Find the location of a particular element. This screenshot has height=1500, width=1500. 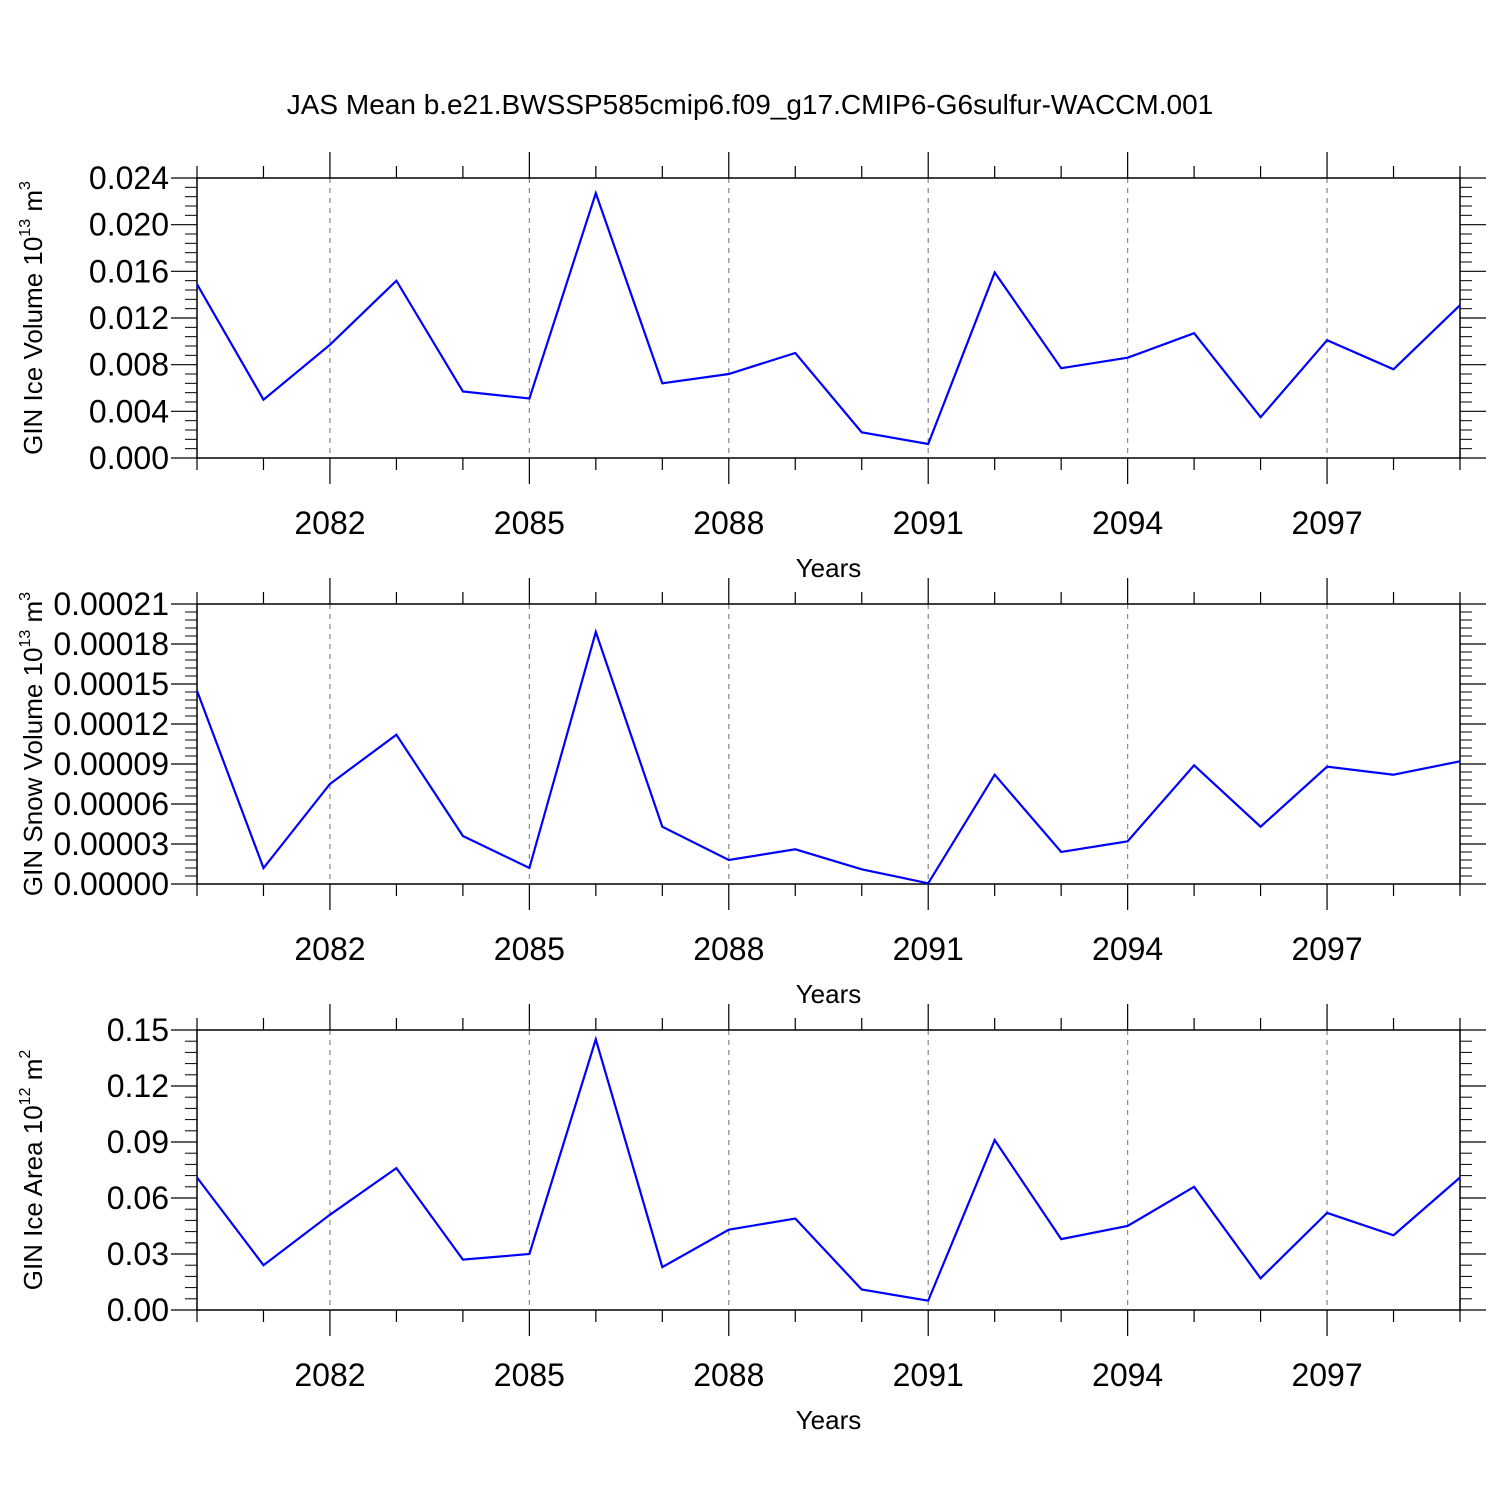

y-tick-label: 0.00 is located at coordinates (138, 1310).